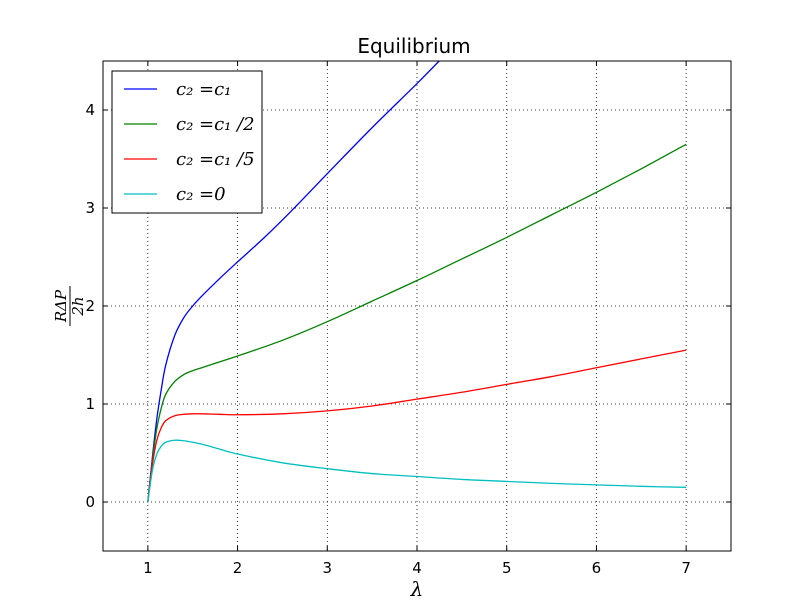  What do you see at coordinates (90, 502) in the screenshot?
I see `y-tick-label: 0` at bounding box center [90, 502].